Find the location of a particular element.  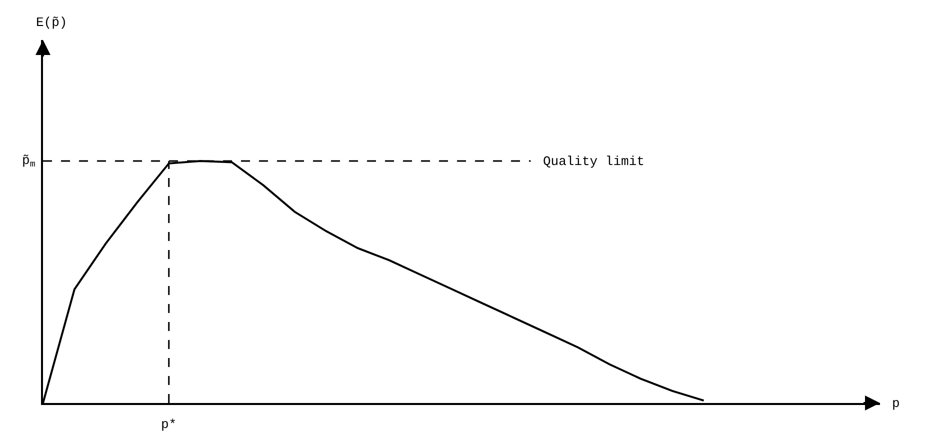

text: p* is located at coordinates (169, 424).